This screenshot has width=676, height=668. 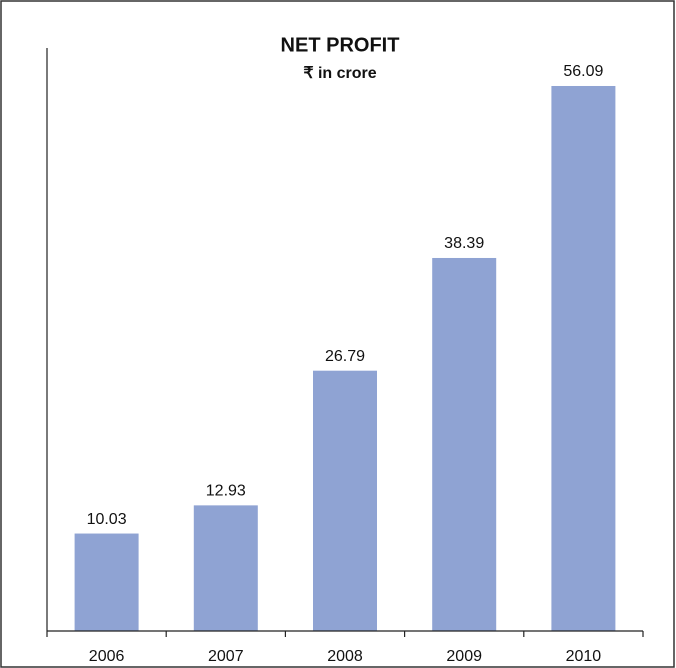 What do you see at coordinates (107, 519) in the screenshot?
I see `data-label: 10.03` at bounding box center [107, 519].